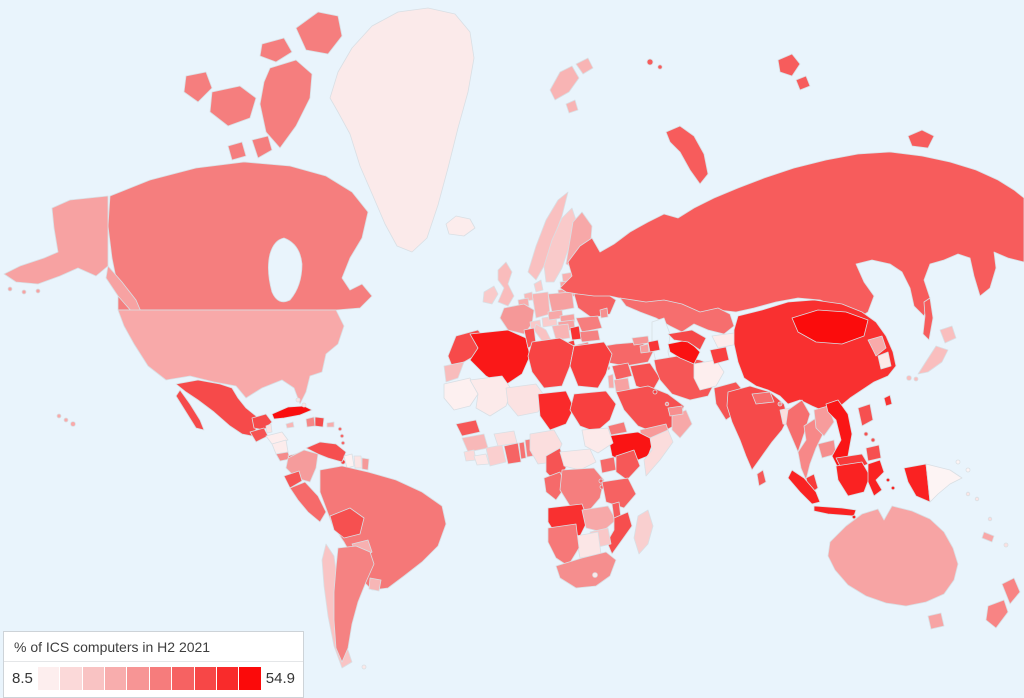 This screenshot has height=698, width=1024. I want to click on region-sudan, so click(593, 411).